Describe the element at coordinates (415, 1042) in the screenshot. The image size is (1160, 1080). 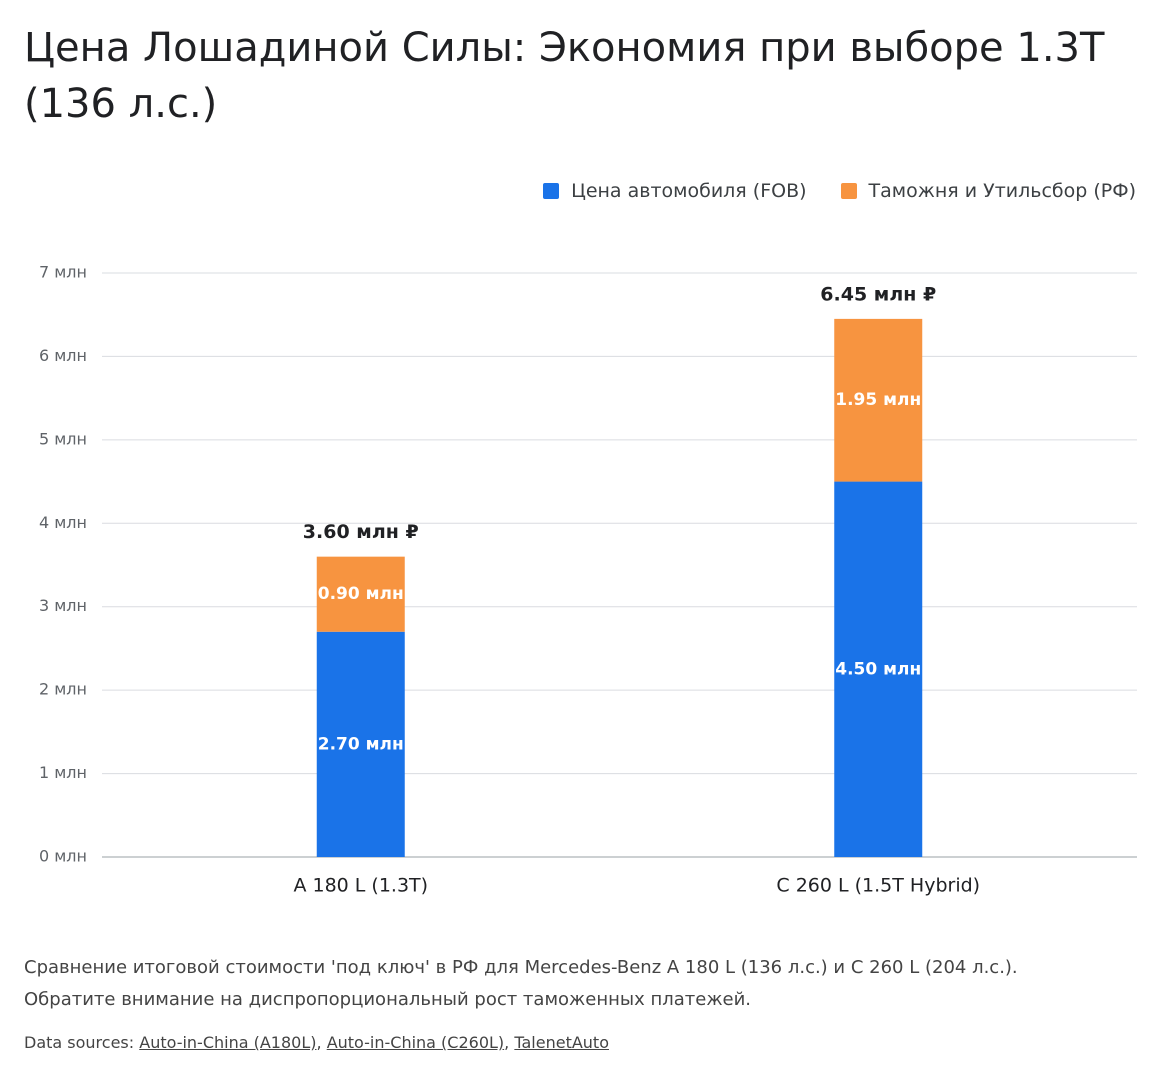
I see `source-link: Auto-in-China (C260L)` at that location.